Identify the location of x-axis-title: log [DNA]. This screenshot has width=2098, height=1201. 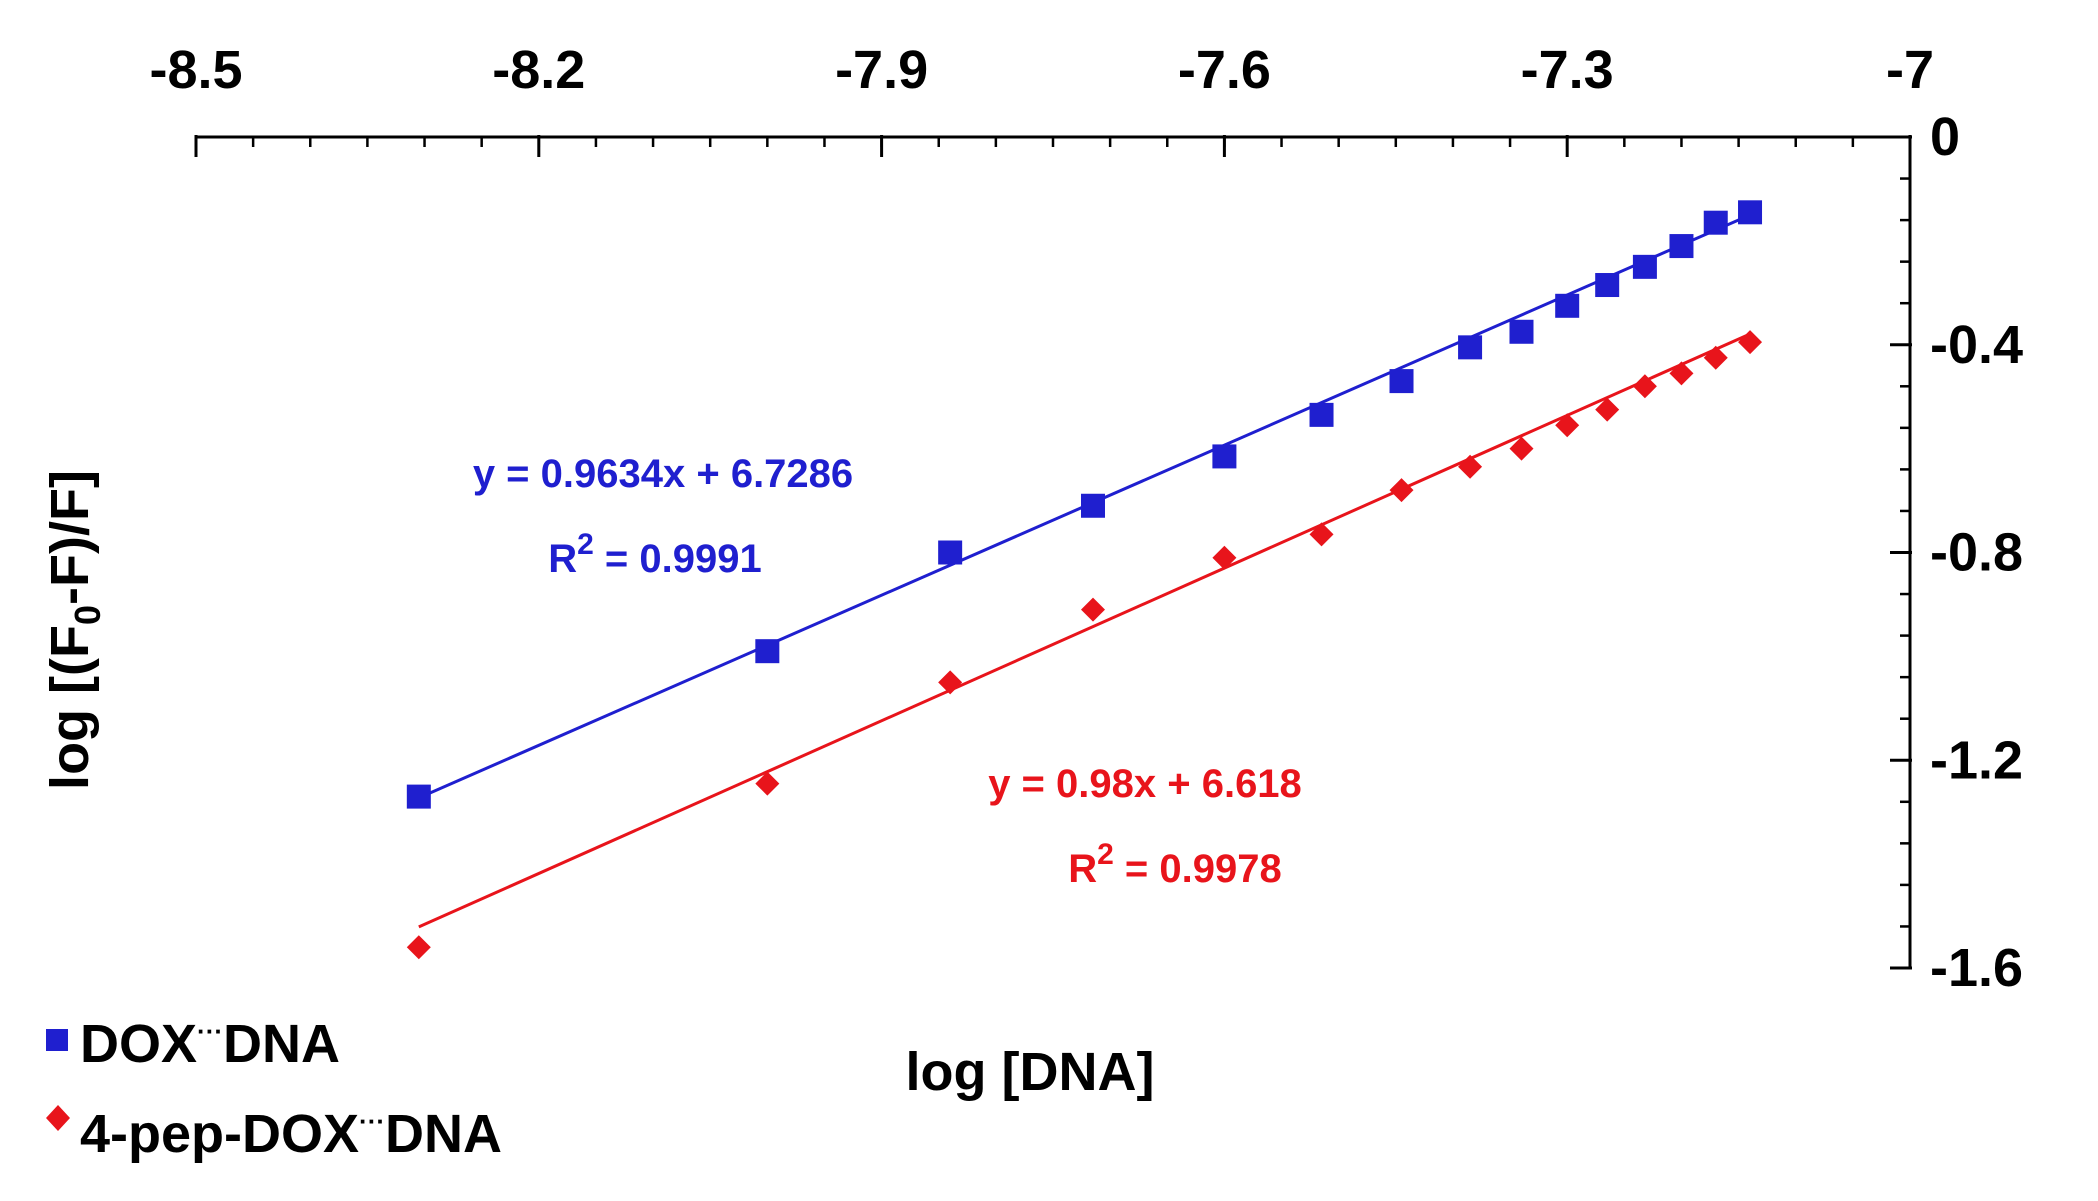
(1030, 1072).